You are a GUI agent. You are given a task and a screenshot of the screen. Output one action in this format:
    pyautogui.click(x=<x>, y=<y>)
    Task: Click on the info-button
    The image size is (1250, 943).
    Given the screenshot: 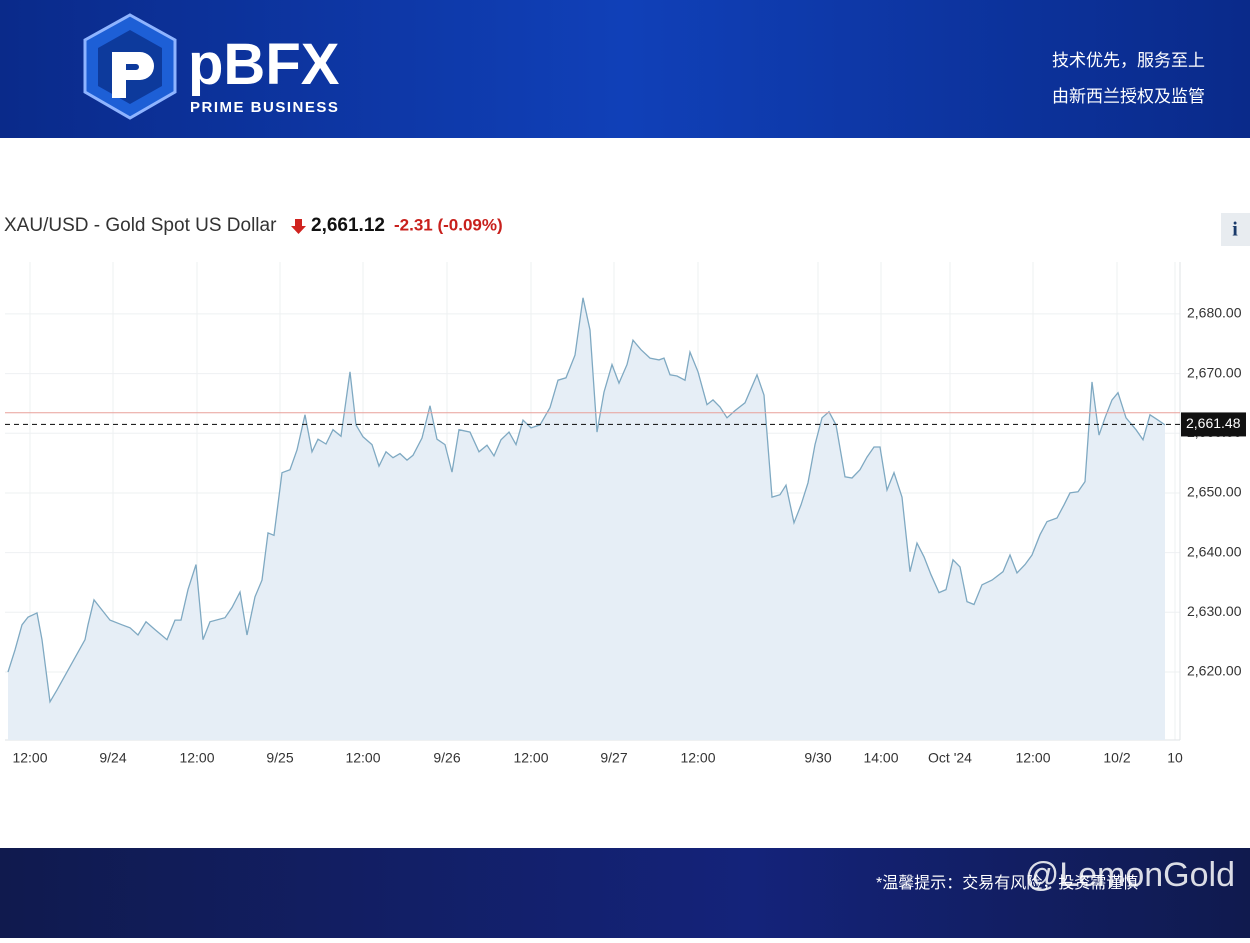 What is the action you would take?
    pyautogui.click(x=1235, y=229)
    